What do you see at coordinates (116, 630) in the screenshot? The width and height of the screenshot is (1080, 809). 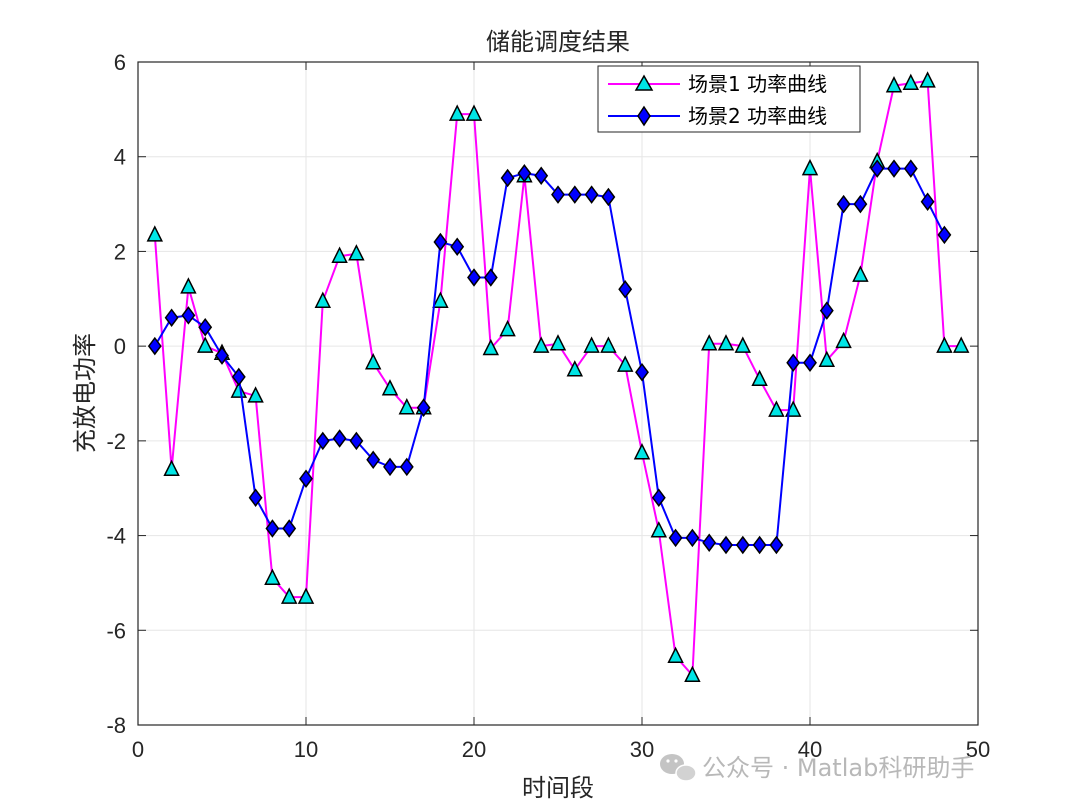 I see `y-tick-label: -6` at bounding box center [116, 630].